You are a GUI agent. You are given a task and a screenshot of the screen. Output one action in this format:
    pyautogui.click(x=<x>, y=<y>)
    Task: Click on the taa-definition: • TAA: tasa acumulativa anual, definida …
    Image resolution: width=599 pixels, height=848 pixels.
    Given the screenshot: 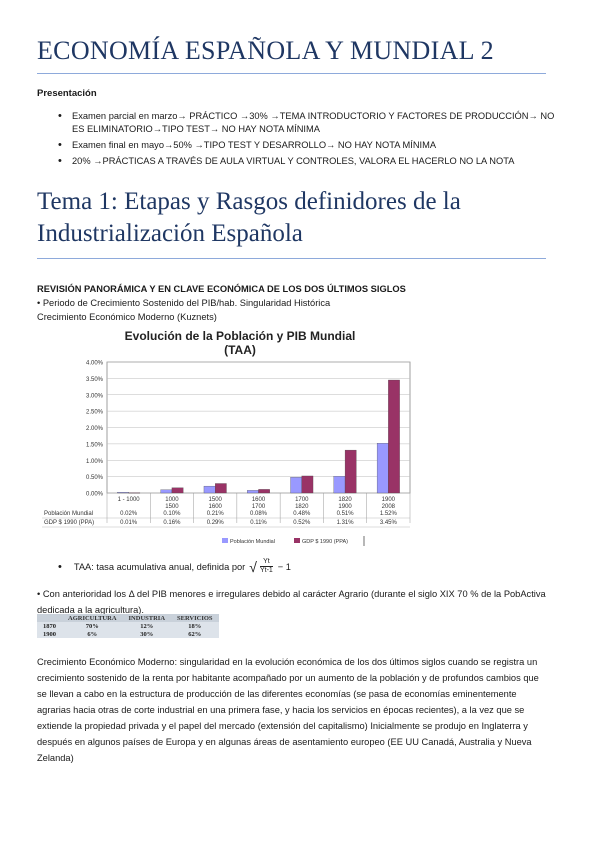 What is the action you would take?
    pyautogui.click(x=174, y=566)
    